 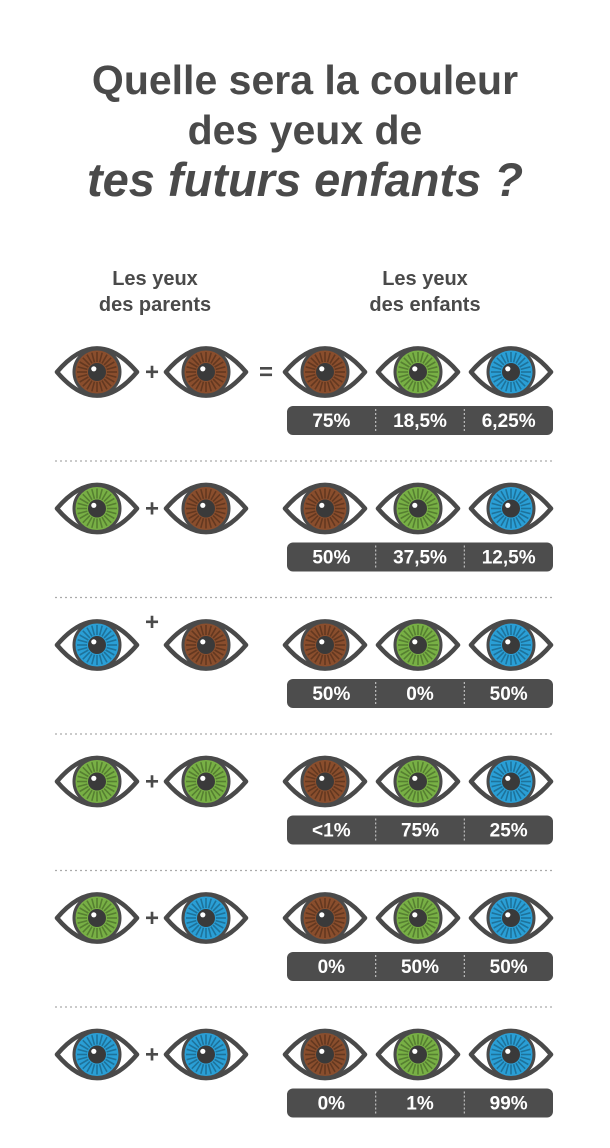 I want to click on percentage-green: 50%, so click(x=420, y=967).